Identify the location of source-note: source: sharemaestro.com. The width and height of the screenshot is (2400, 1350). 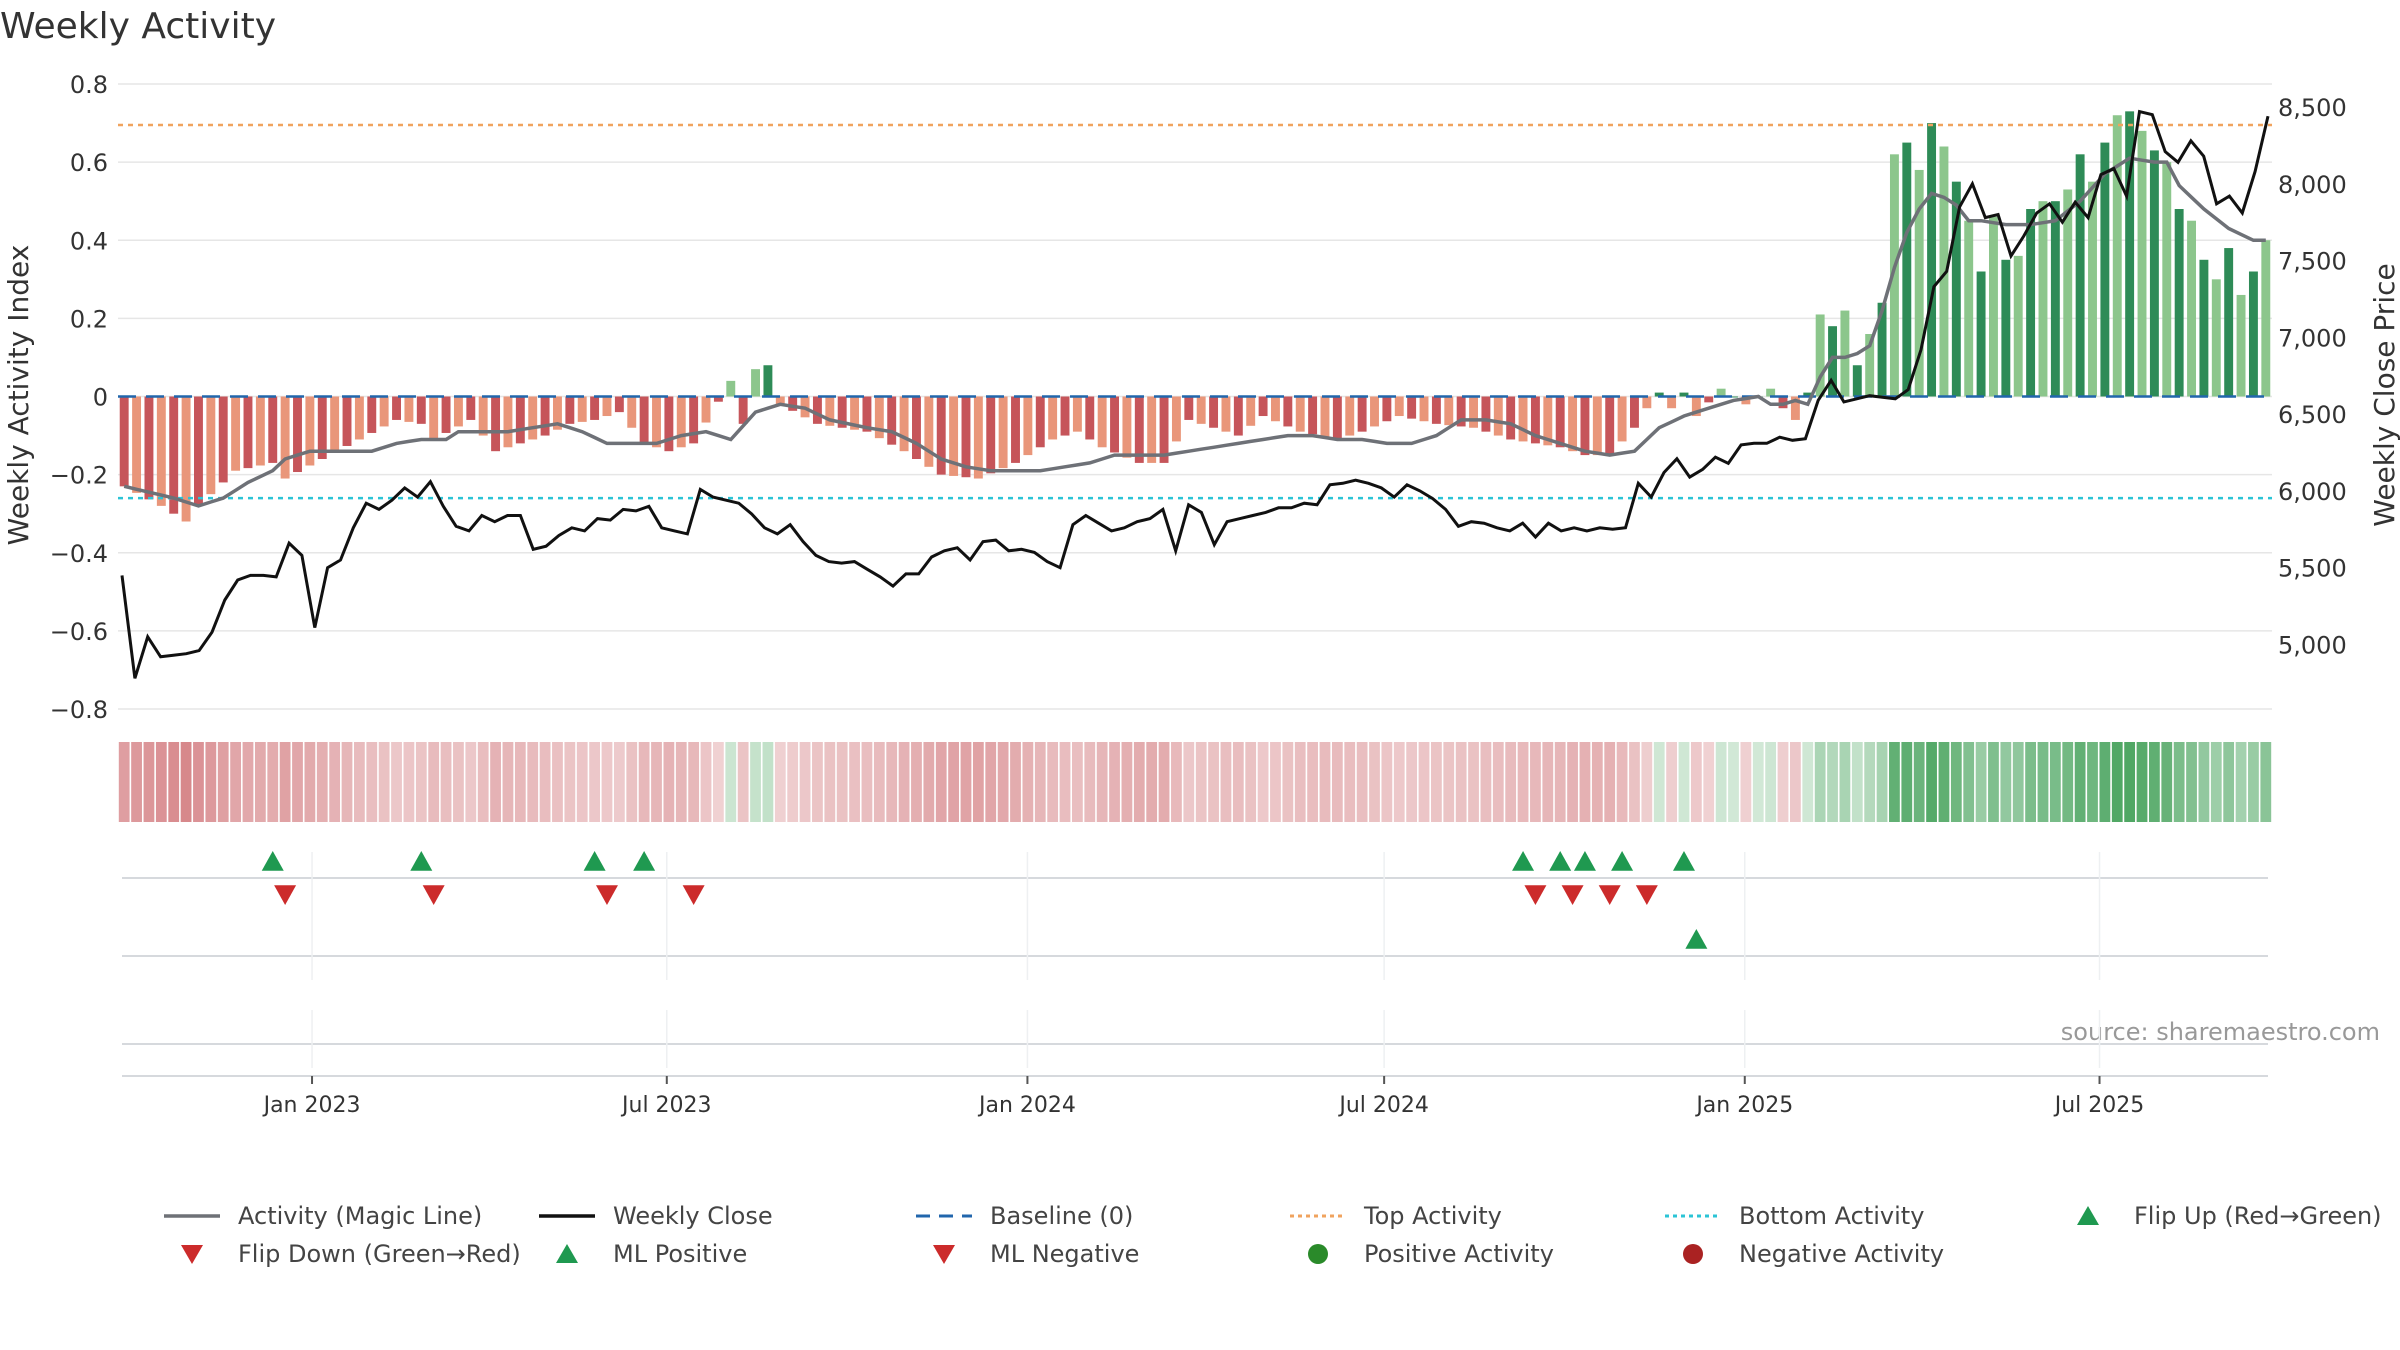
(2220, 1032).